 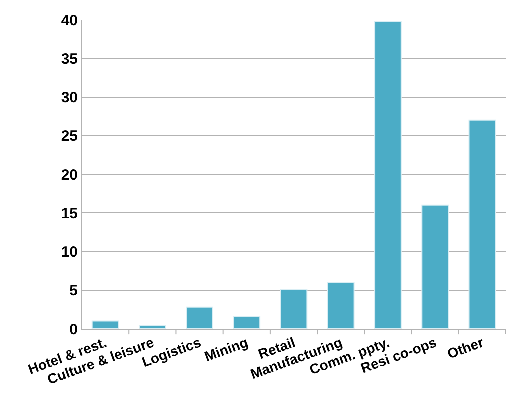 I want to click on y-tick-label: 0, so click(x=74, y=329).